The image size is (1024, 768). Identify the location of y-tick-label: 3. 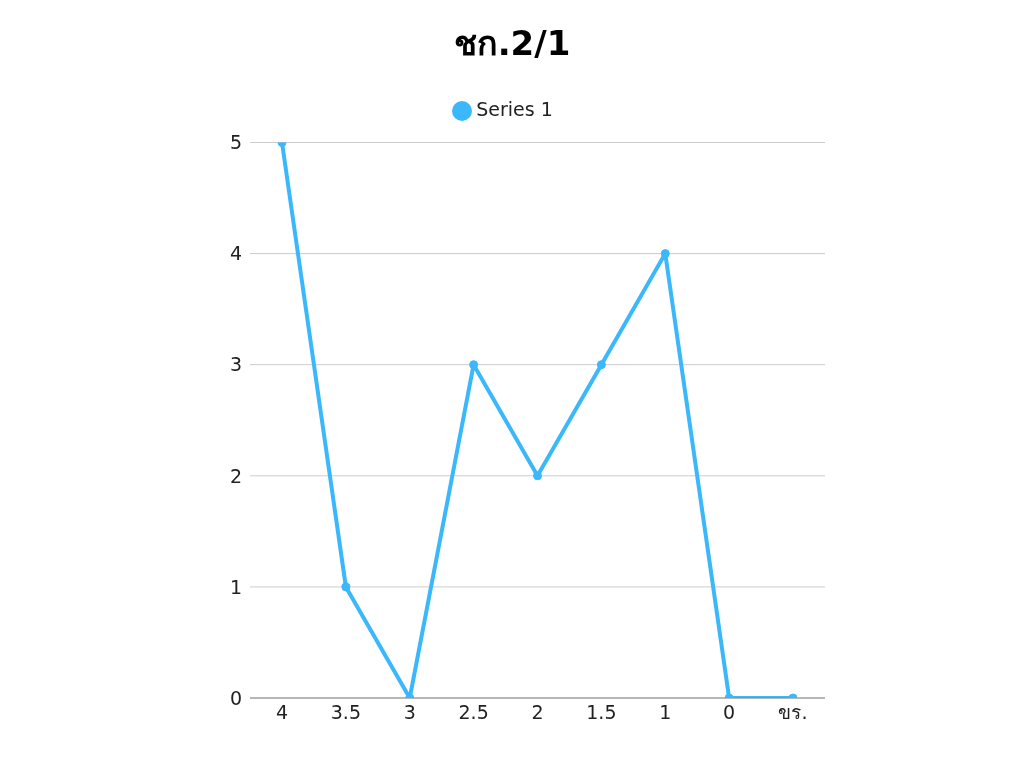
(235, 364).